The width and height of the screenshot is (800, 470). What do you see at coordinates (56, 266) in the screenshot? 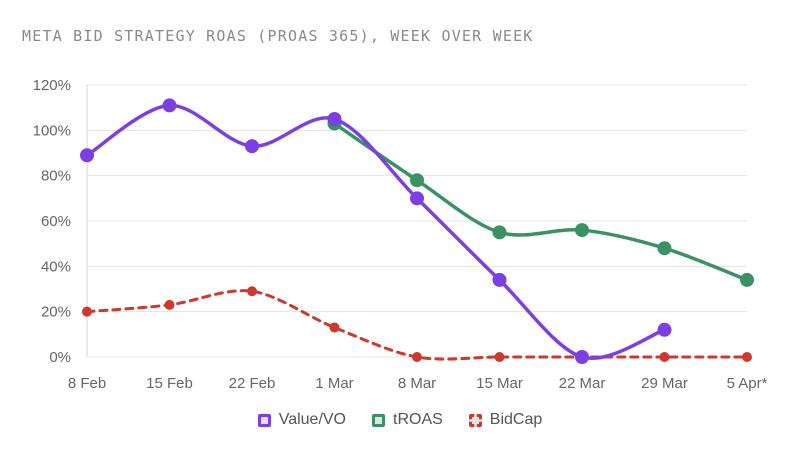
I see `y-tick-label: 40%` at bounding box center [56, 266].